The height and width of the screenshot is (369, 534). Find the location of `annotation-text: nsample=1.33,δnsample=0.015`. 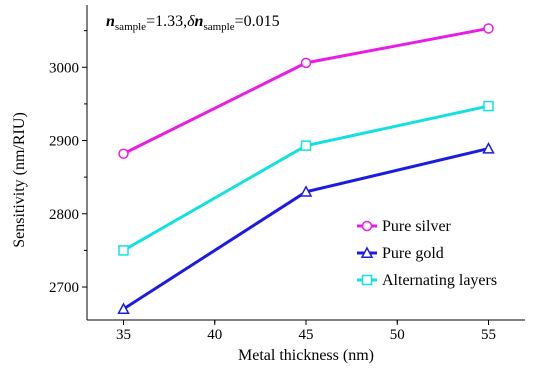

annotation-text: nsample=1.33,δnsample=0.015 is located at coordinates (193, 23).